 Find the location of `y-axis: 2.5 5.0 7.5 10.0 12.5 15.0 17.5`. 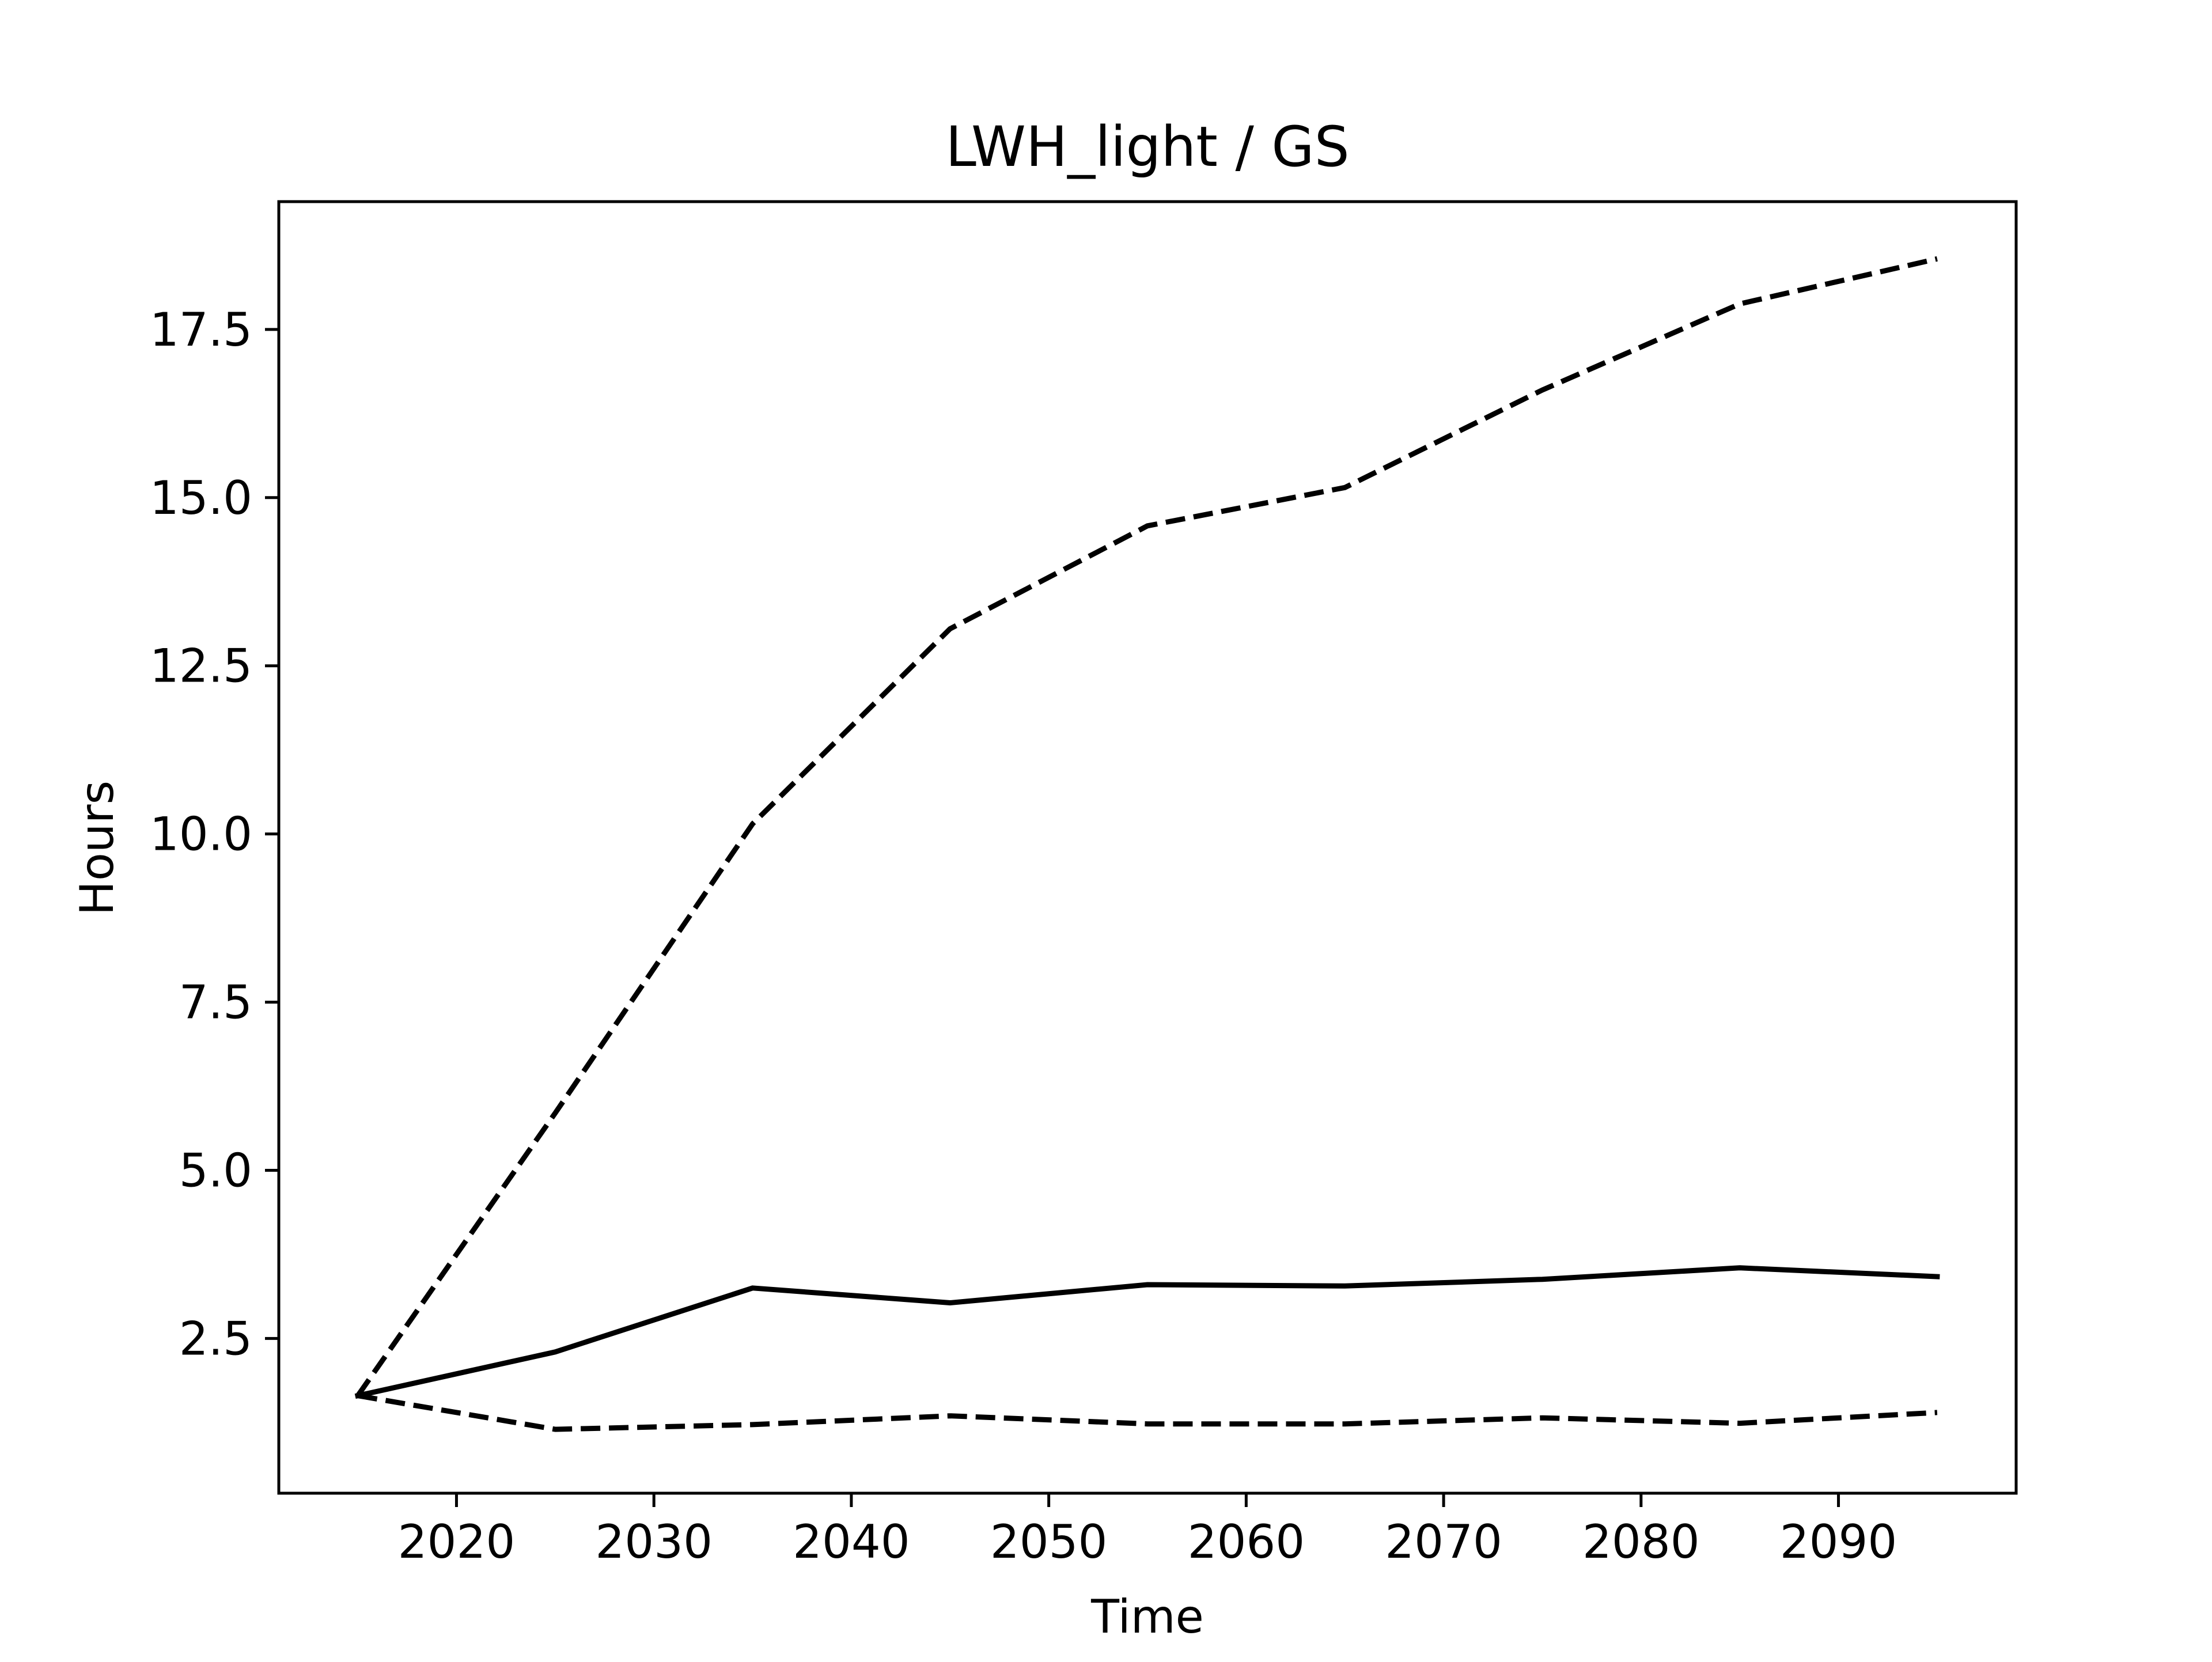

y-axis: 2.5 5.0 7.5 10.0 12.5 15.0 17.5 is located at coordinates (214, 834).